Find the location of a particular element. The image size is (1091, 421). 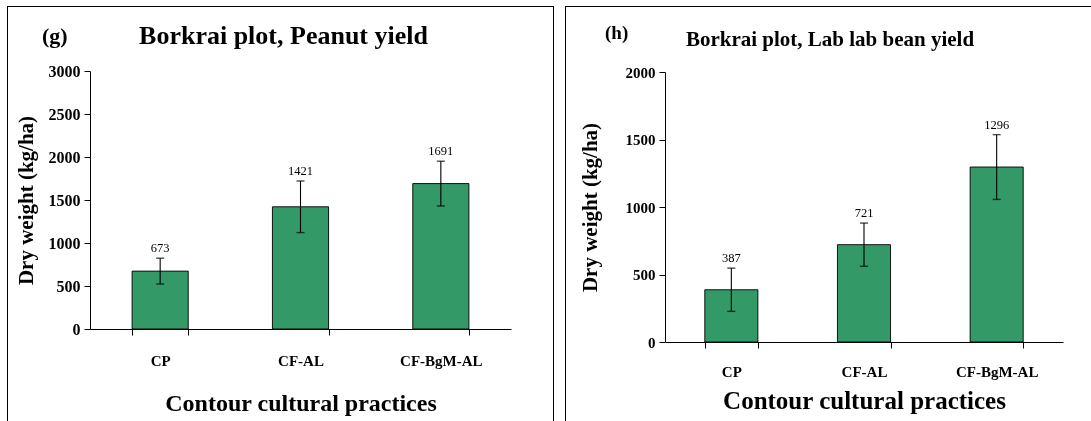

data-label: 673 is located at coordinates (160, 248).